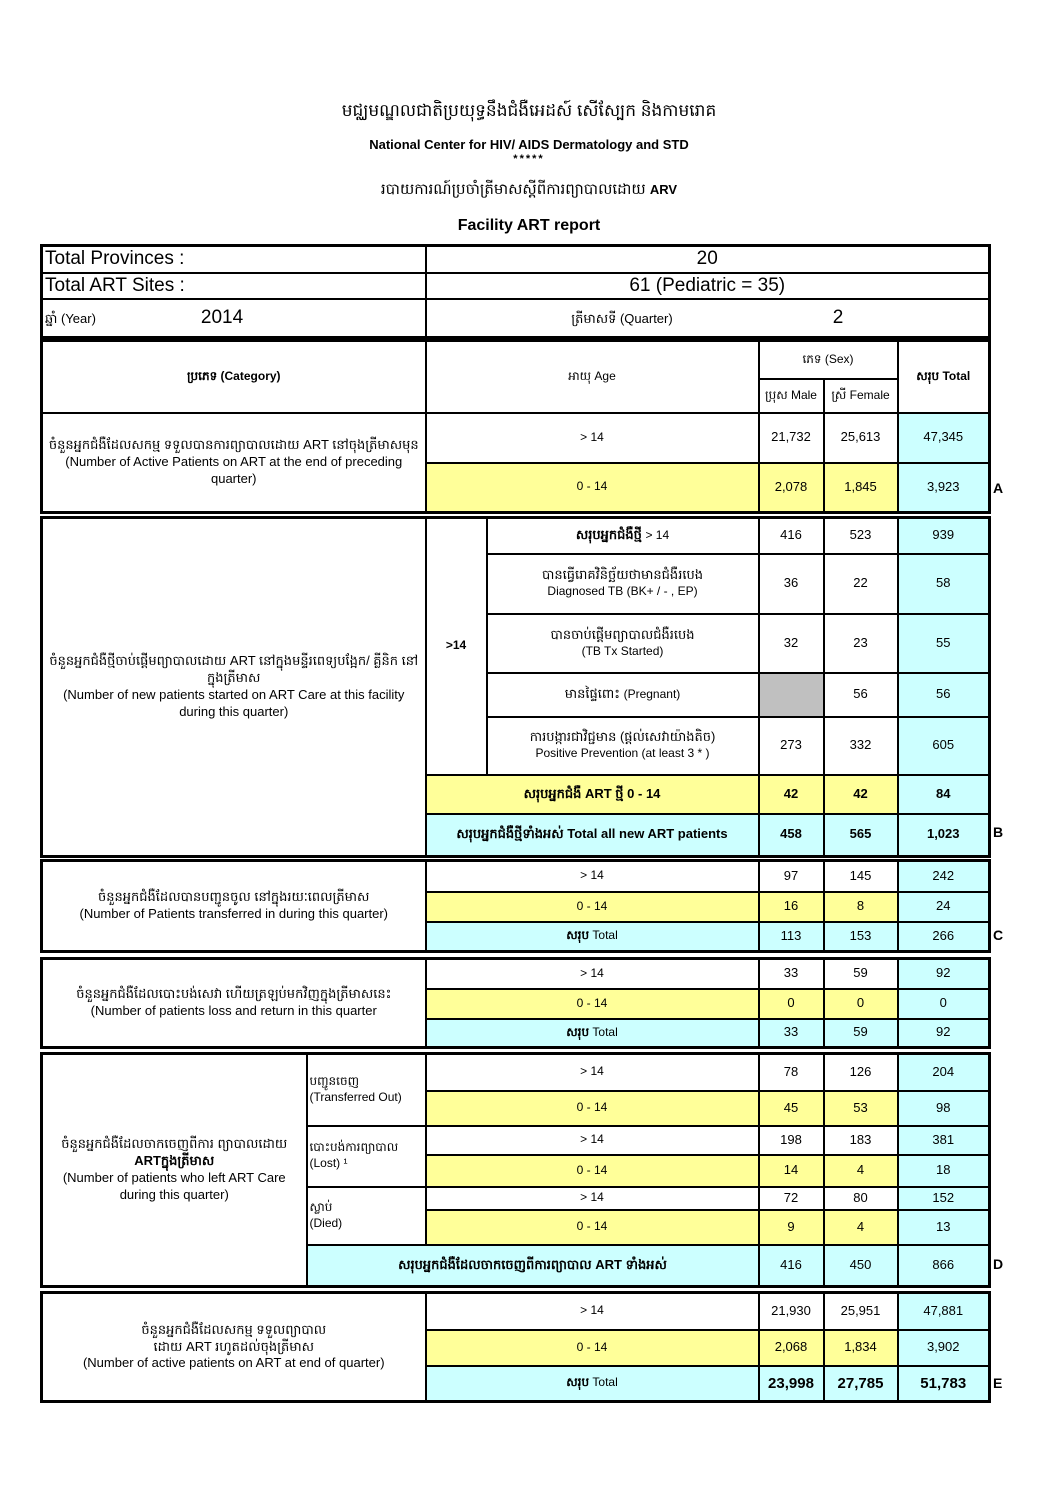 The height and width of the screenshot is (1497, 1058). Describe the element at coordinates (943, 1033) in the screenshot. I see `total-value: 92` at that location.